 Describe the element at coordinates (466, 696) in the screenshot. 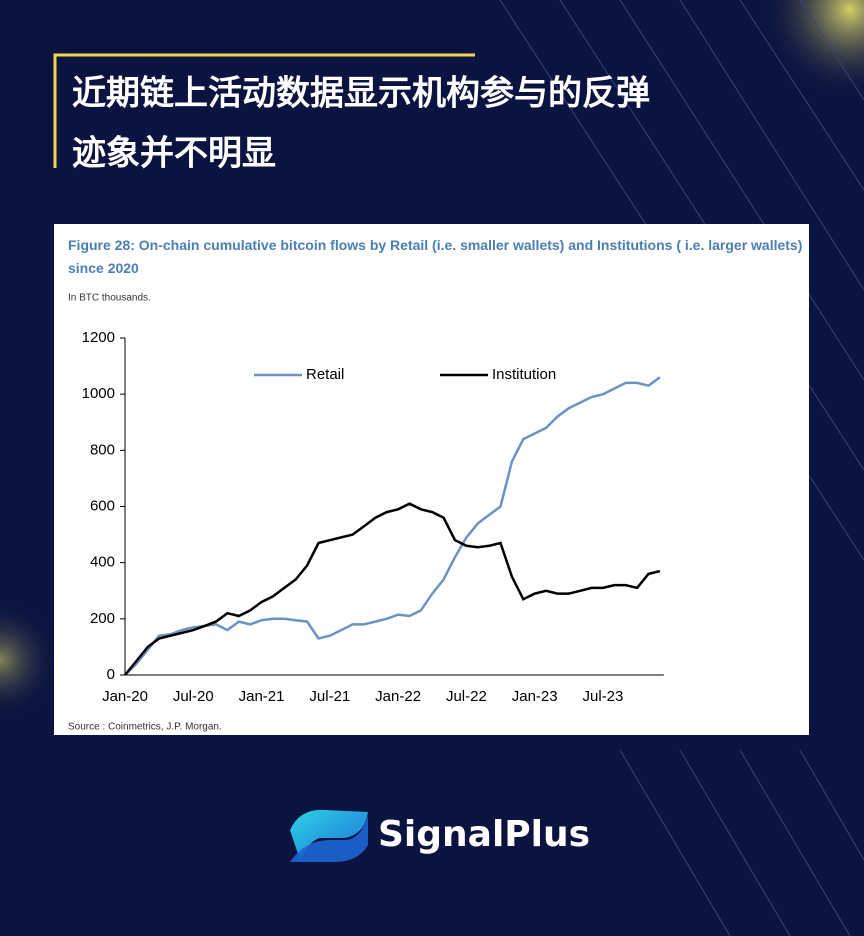

I see `x-tick-label: Jul-22` at that location.